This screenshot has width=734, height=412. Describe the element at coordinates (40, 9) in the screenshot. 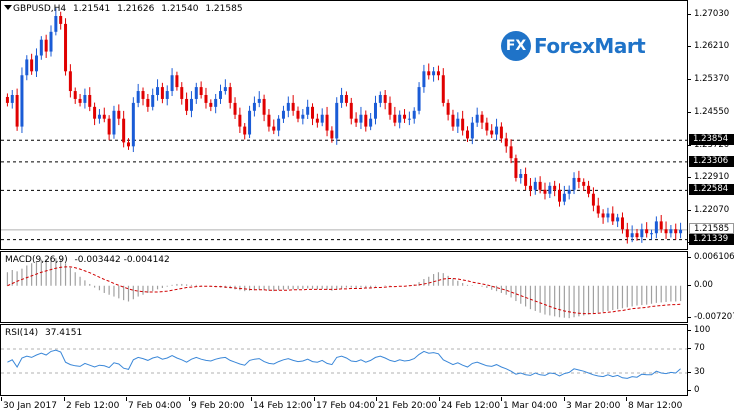

I see `symbol-name: GBPUSD,H4` at that location.